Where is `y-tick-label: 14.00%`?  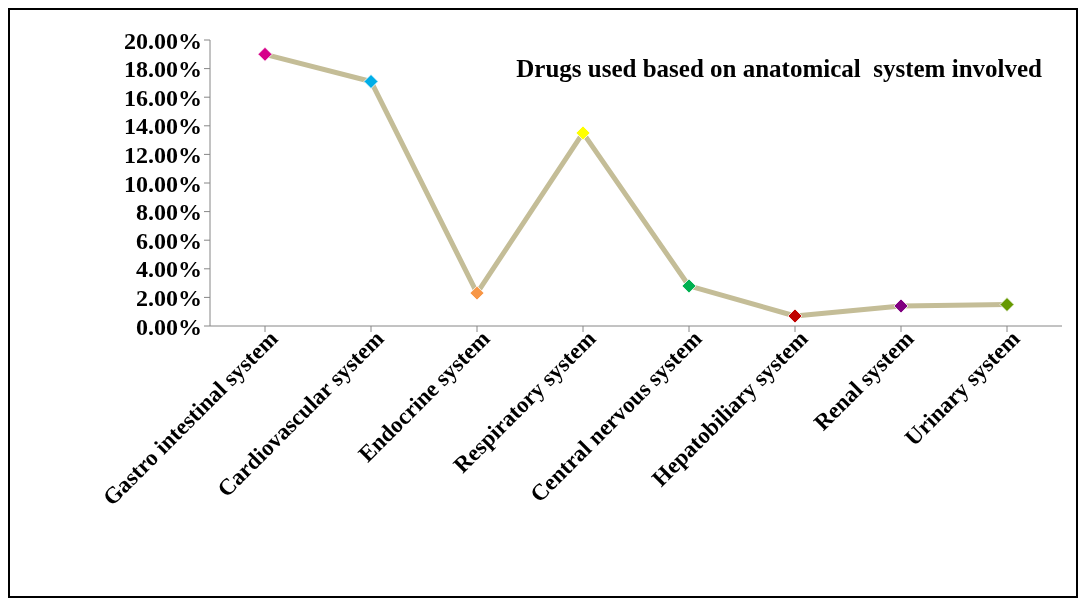
y-tick-label: 14.00% is located at coordinates (163, 126).